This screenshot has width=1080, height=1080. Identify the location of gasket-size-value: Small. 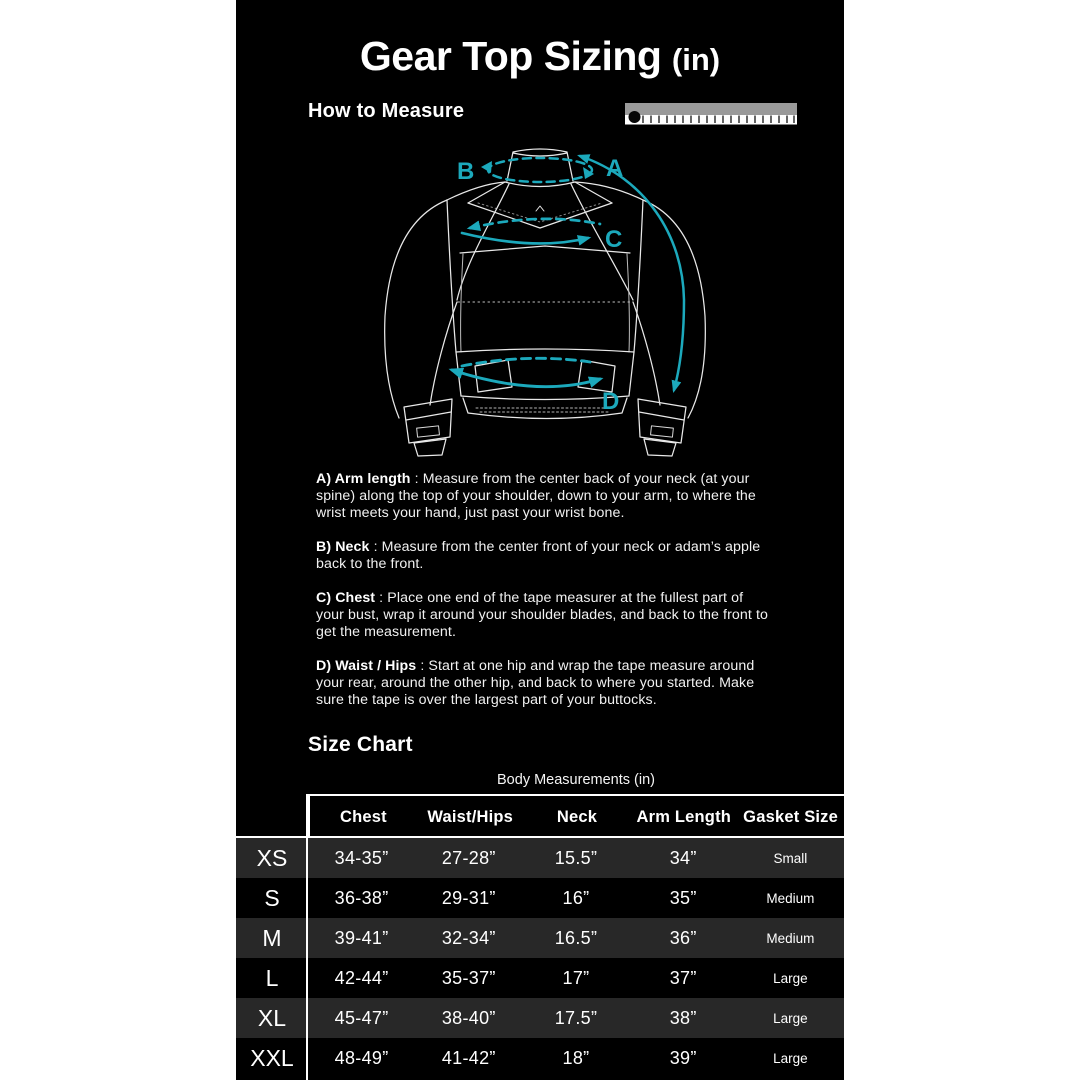
(790, 858).